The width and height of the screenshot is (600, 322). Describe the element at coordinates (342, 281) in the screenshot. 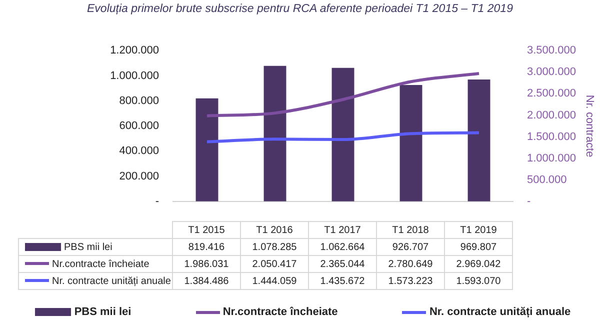

I see `data-label: 1.435.672` at that location.